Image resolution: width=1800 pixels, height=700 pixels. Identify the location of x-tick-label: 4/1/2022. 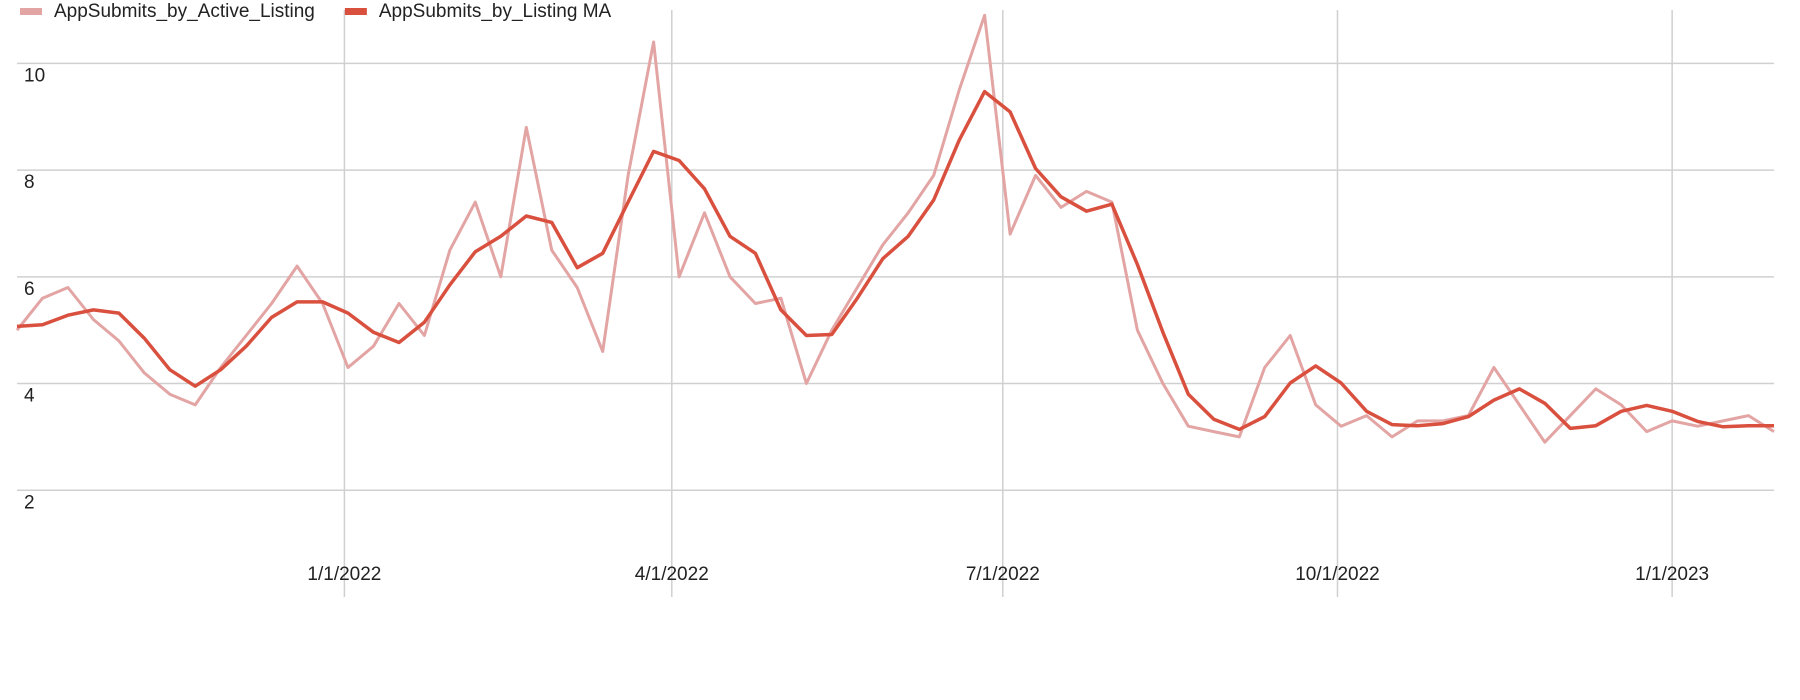
(672, 574).